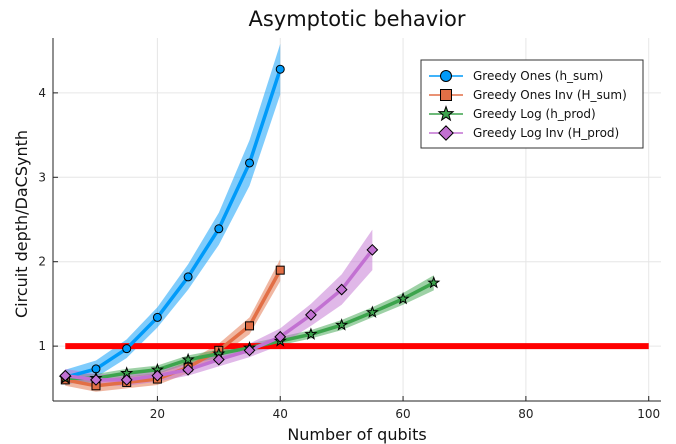  What do you see at coordinates (42, 177) in the screenshot?
I see `y-tick-label: 3` at bounding box center [42, 177].